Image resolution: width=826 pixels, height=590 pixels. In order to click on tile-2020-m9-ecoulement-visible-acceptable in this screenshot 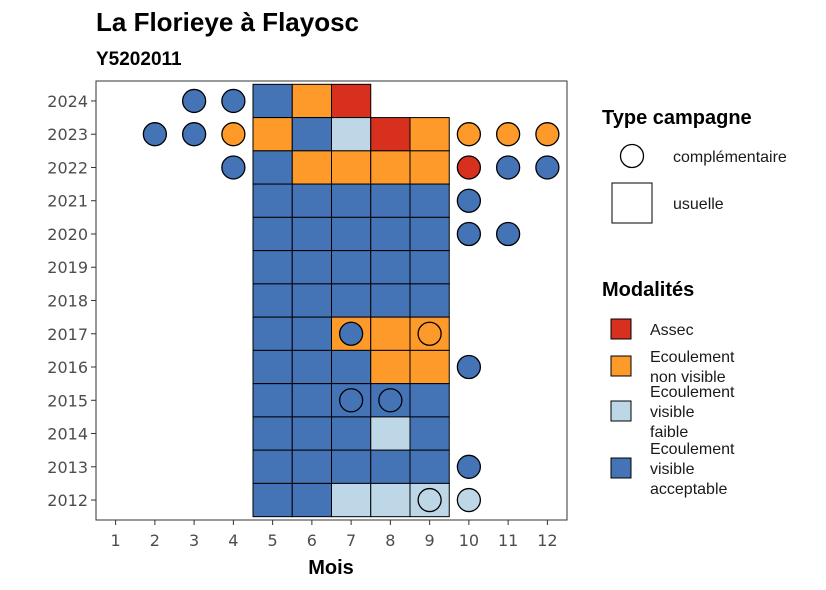, I will do `click(429, 234)`.